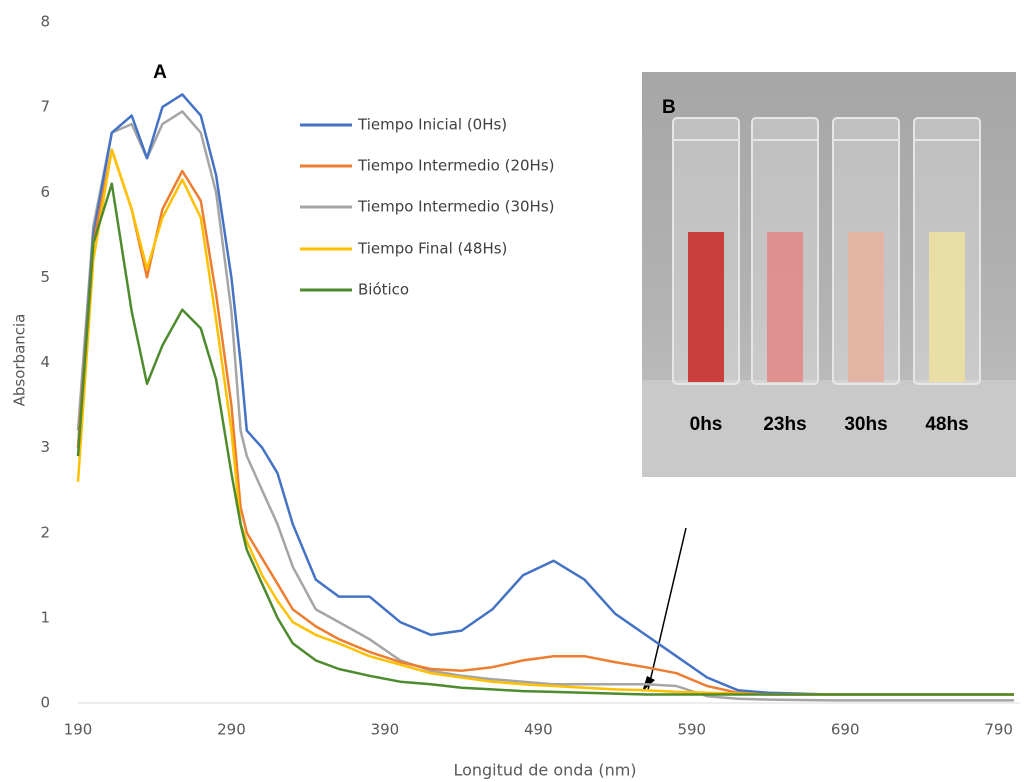  What do you see at coordinates (45, 447) in the screenshot?
I see `y-tick-label: 3` at bounding box center [45, 447].